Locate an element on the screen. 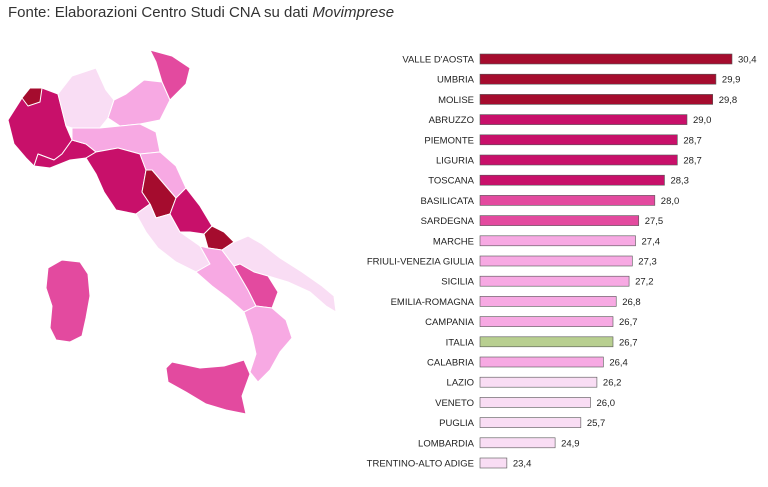 This screenshot has height=487, width=768. map-region-veneto is located at coordinates (139, 103).